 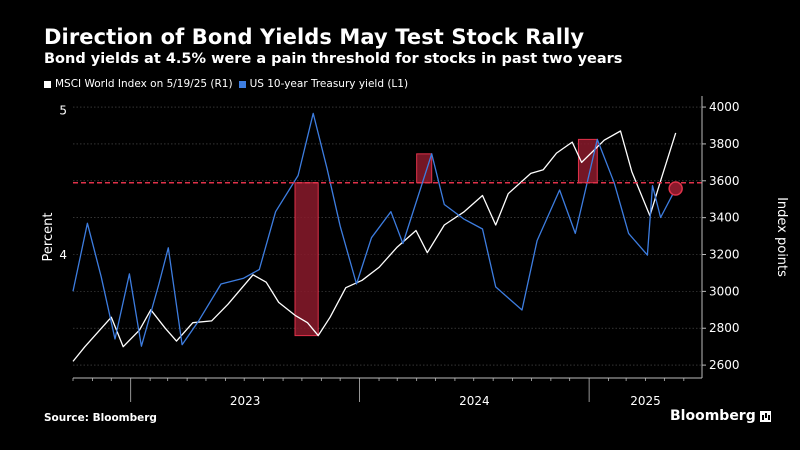 What do you see at coordinates (724, 144) in the screenshot?
I see `right-tick-label: 3800` at bounding box center [724, 144].